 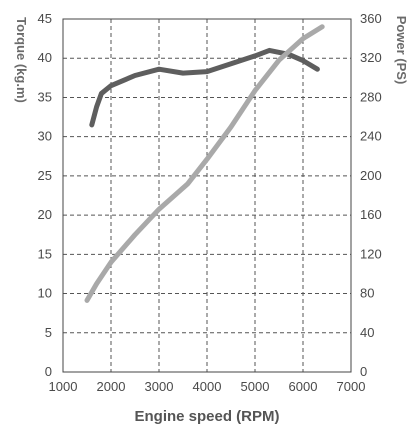 What do you see at coordinates (204, 87) in the screenshot?
I see `torque-series-line` at bounding box center [204, 87].